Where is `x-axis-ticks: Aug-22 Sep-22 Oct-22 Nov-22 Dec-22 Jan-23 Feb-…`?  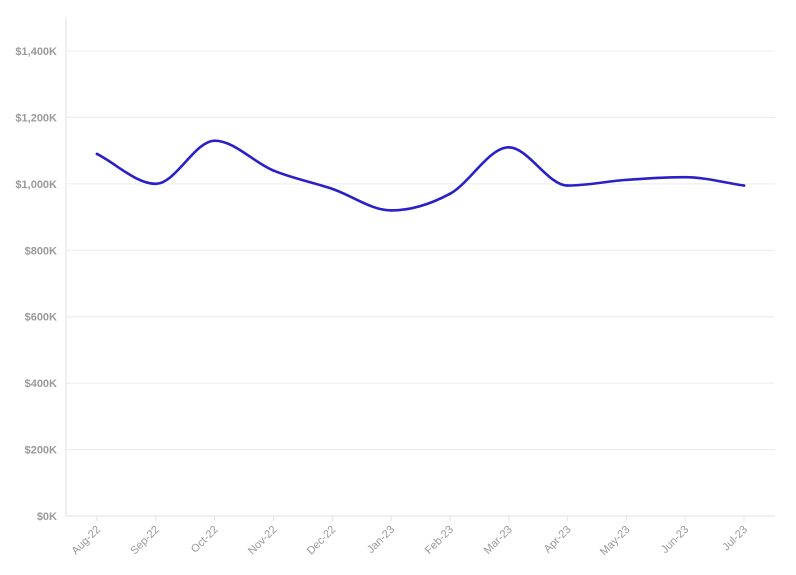 x-axis-ticks: Aug-22 Sep-22 Oct-22 Nov-22 Dec-22 Jan-23 Feb-… is located at coordinates (410, 537).